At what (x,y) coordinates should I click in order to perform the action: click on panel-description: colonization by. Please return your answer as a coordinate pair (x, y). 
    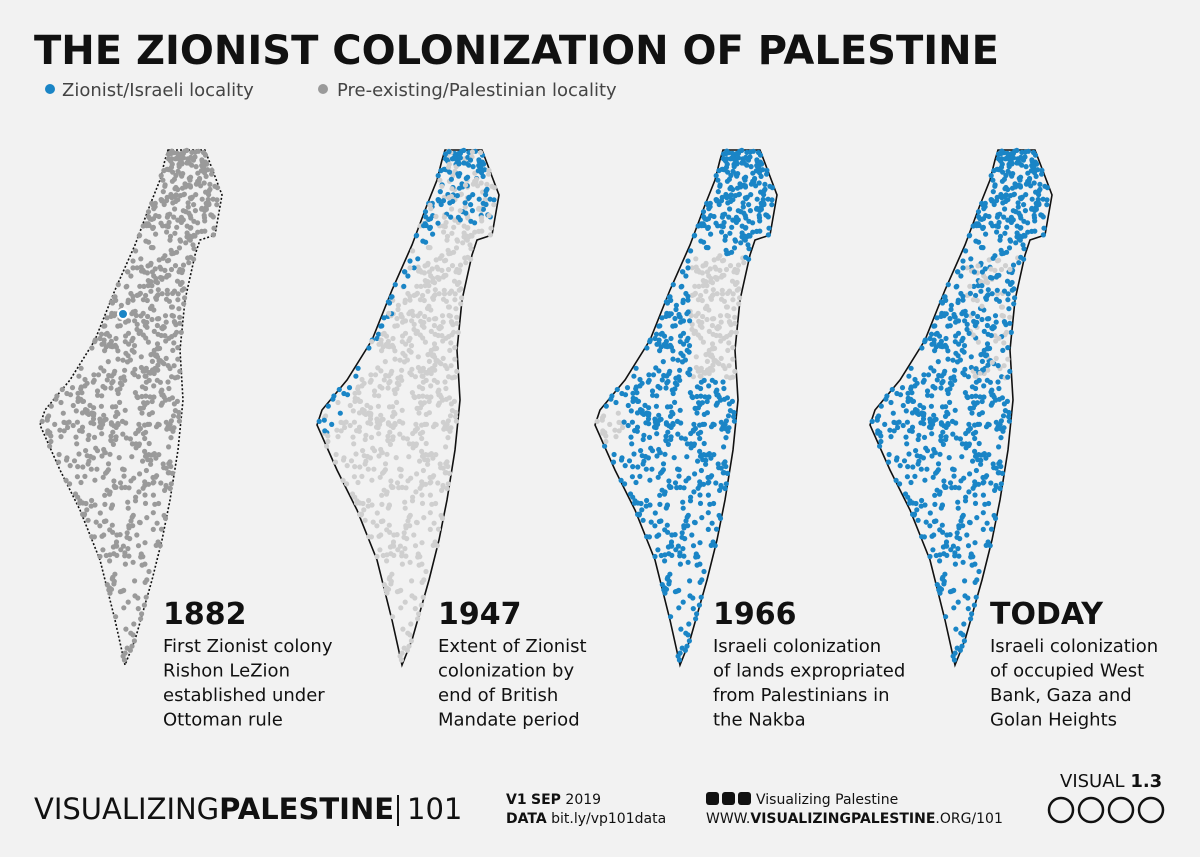
    Looking at the image, I should click on (506, 671).